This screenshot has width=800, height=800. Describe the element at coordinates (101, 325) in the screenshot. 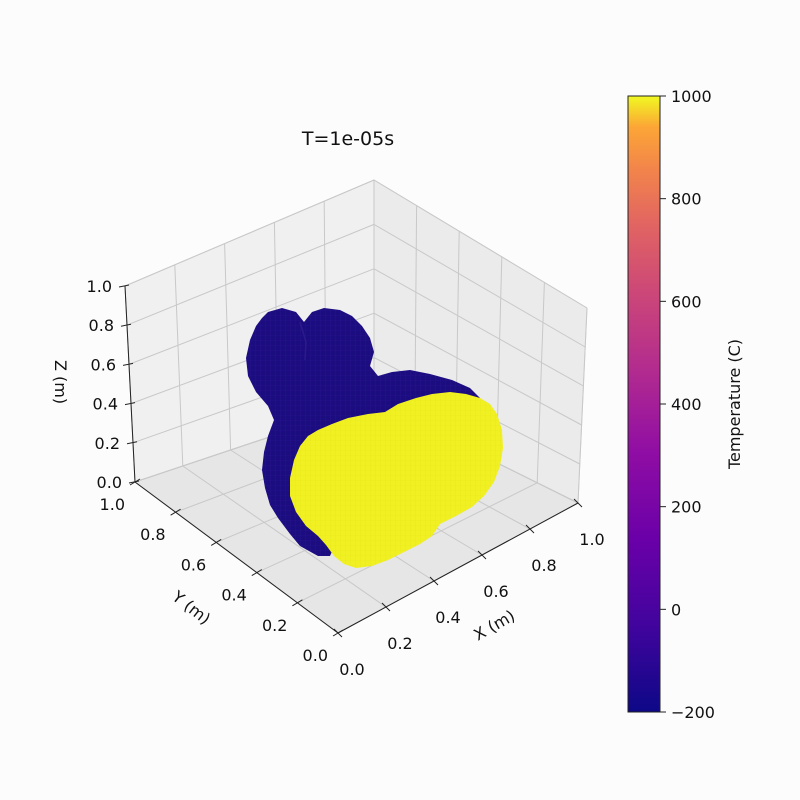

I see `z-tick-label: 0.8` at that location.